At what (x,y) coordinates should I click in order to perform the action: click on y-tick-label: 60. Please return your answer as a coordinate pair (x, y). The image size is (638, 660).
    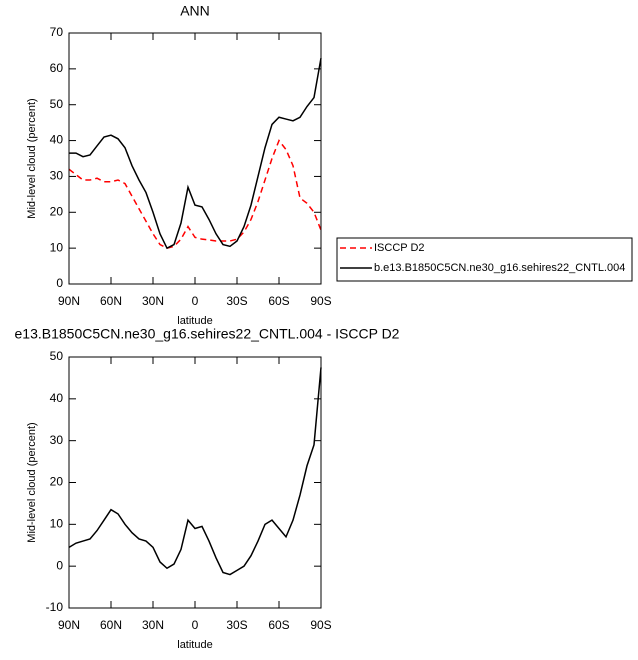
    Looking at the image, I should click on (57, 68).